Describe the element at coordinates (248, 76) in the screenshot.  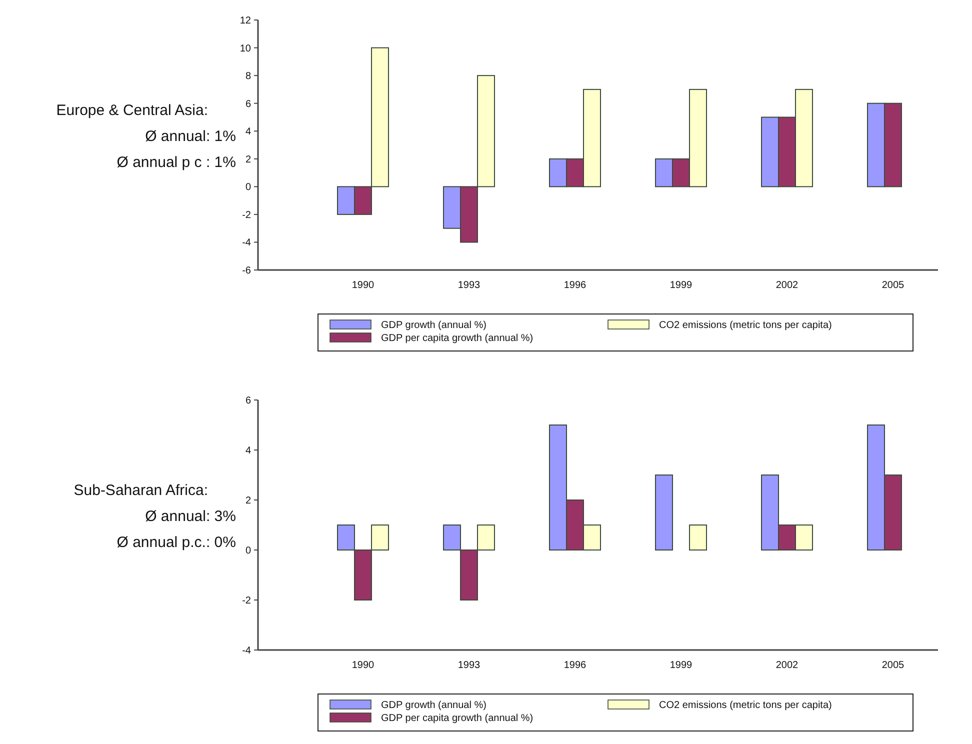
I see `y-tick-label: 8` at that location.